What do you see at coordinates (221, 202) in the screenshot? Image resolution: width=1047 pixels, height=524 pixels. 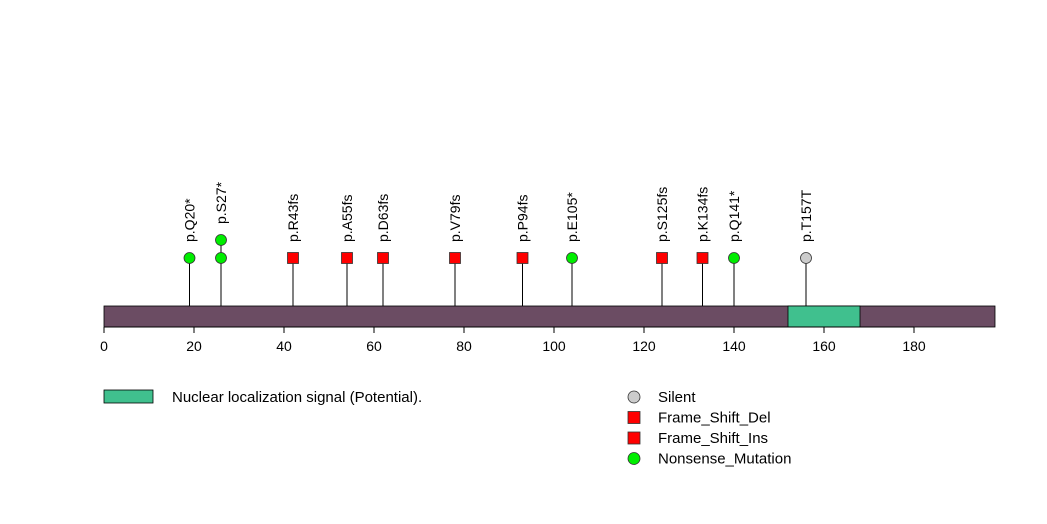 I see `mutation-label: p.S27*` at bounding box center [221, 202].